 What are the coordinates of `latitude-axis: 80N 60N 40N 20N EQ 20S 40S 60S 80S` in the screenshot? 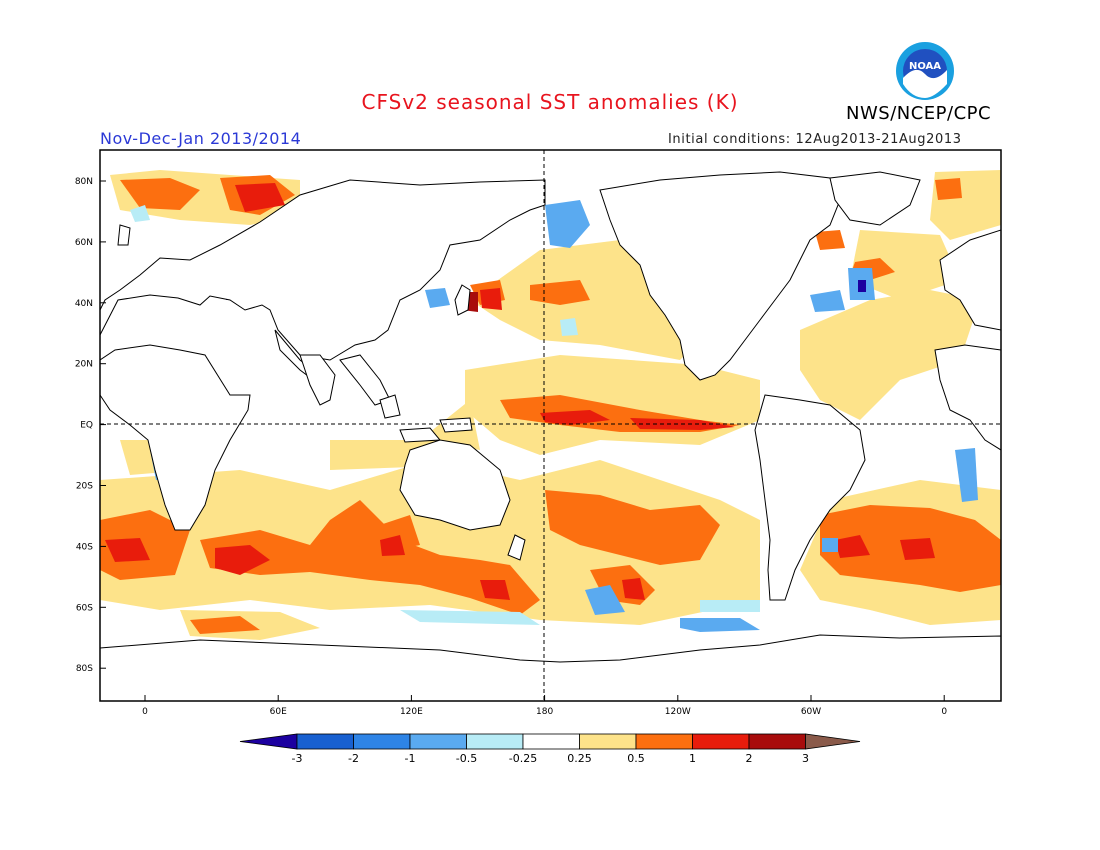 It's located at (90, 425).